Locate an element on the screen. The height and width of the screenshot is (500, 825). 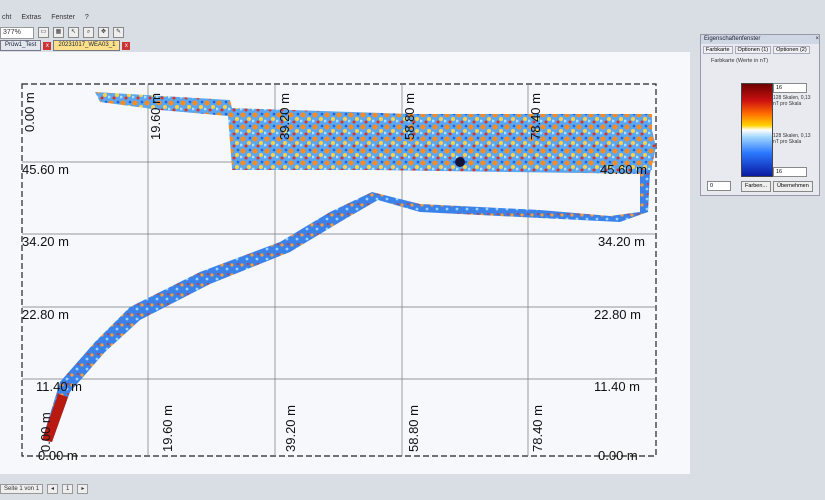
bottom-label-2: 39.20 m is located at coordinates (290, 428).